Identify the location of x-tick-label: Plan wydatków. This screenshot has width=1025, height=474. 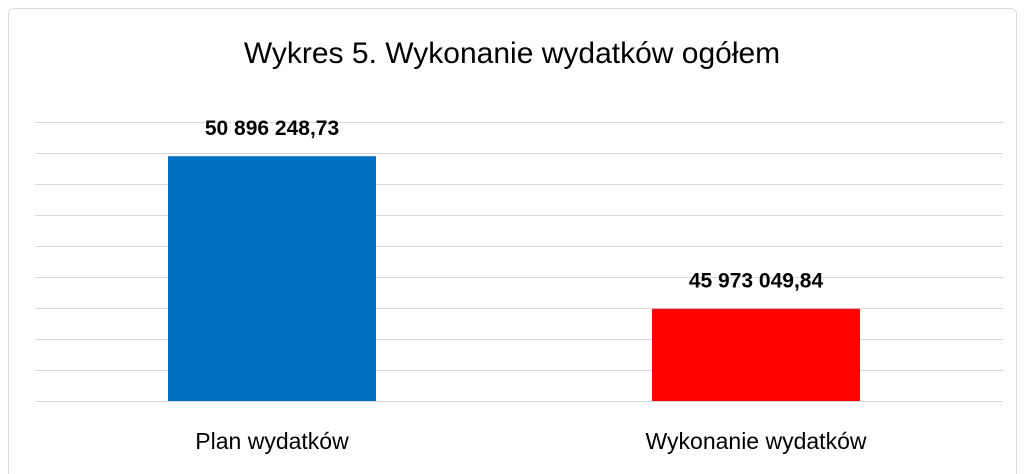
(272, 441).